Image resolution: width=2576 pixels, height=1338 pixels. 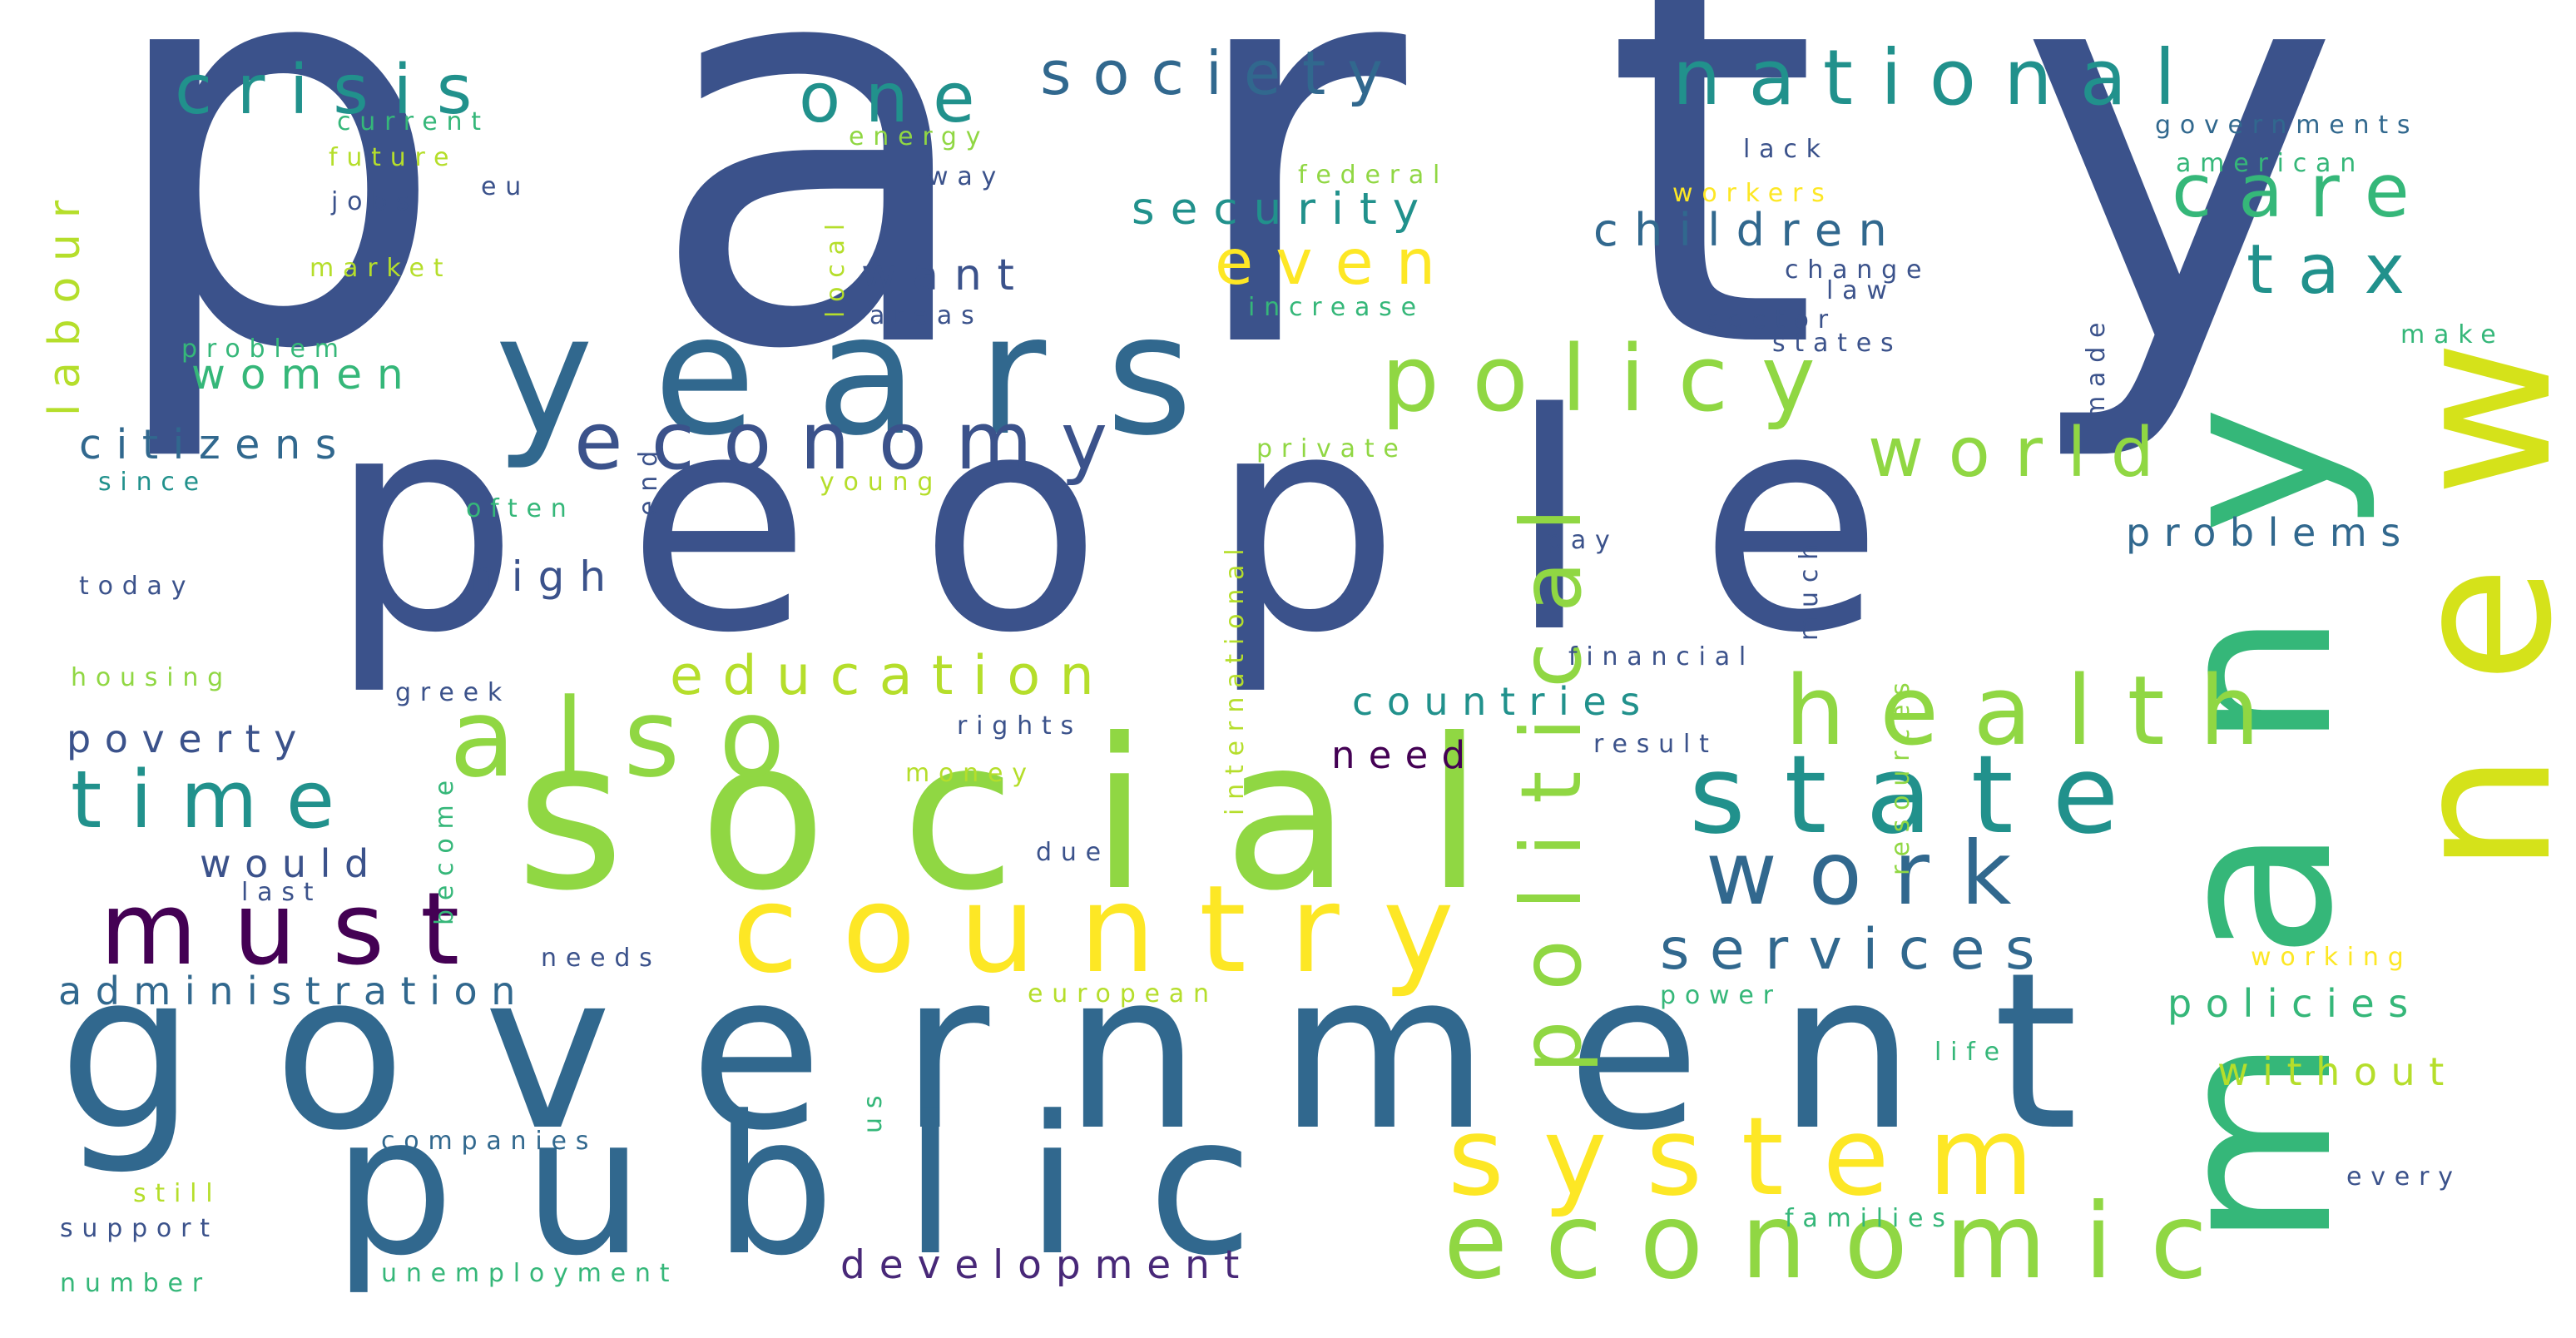 What do you see at coordinates (1786, 149) in the screenshot?
I see `cloud-word-lack: lack` at bounding box center [1786, 149].